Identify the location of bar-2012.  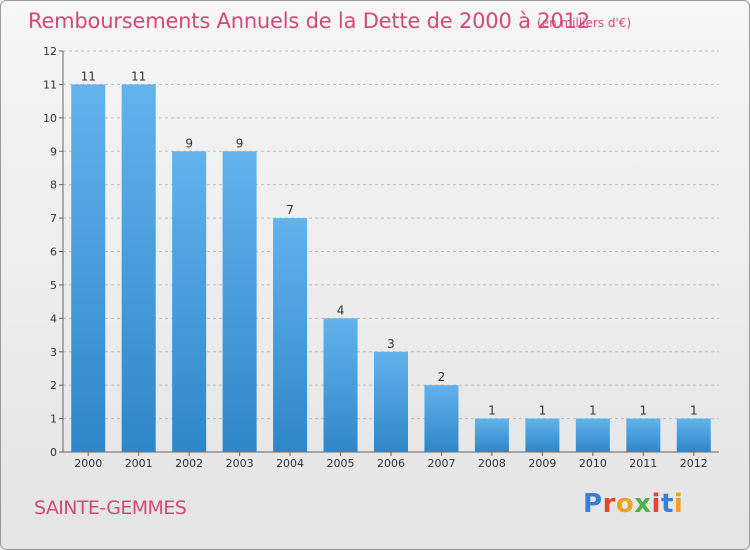
(693, 435).